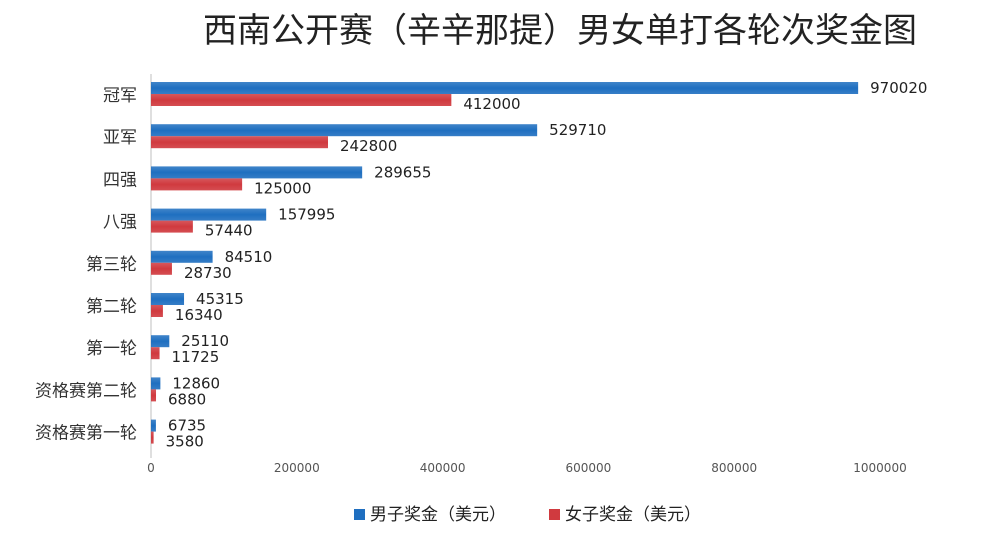  What do you see at coordinates (111, 265) in the screenshot?
I see `category-label: 第三轮` at bounding box center [111, 265].